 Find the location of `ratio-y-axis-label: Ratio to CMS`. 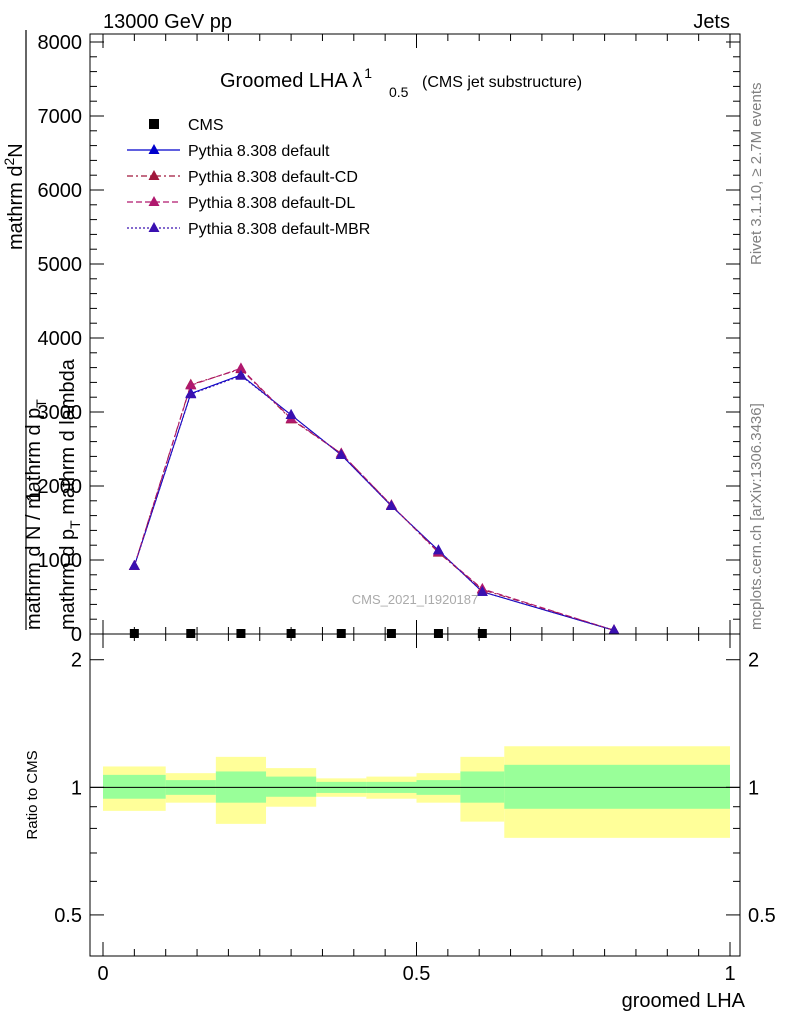

ratio-y-axis-label: Ratio to CMS is located at coordinates (32, 794).